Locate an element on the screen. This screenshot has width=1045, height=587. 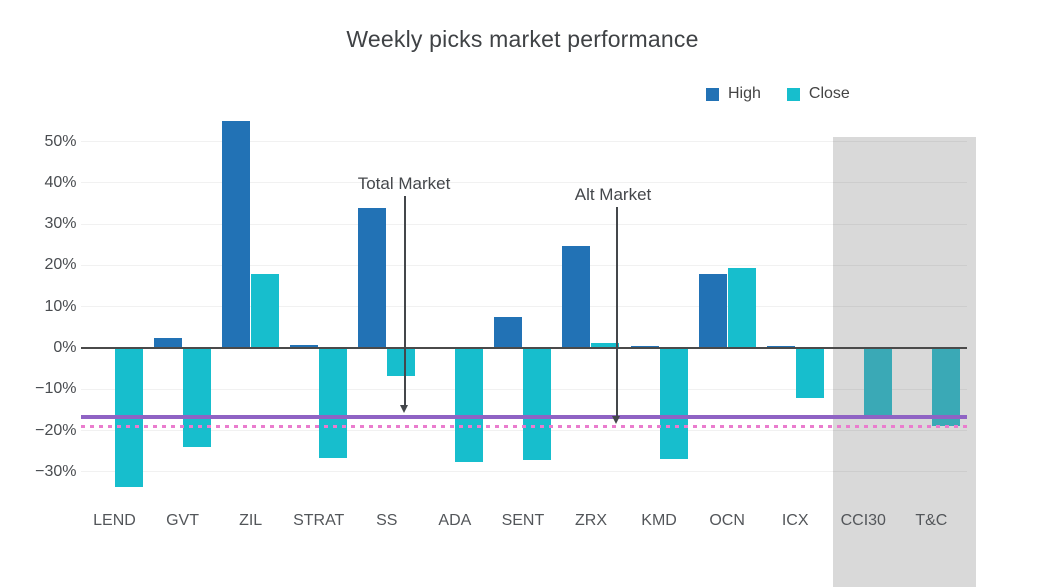
y-tick-label-10: 10% is located at coordinates (60, 306).